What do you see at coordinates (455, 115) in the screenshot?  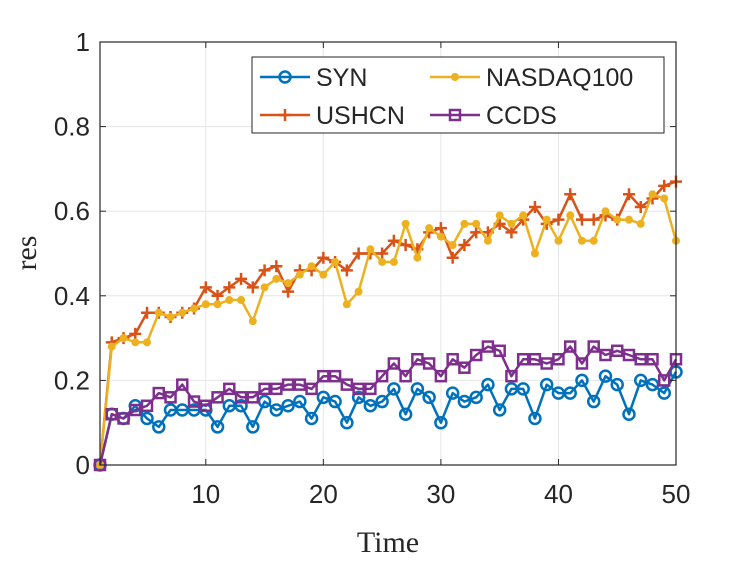 I see `legend-marker-ccds` at bounding box center [455, 115].